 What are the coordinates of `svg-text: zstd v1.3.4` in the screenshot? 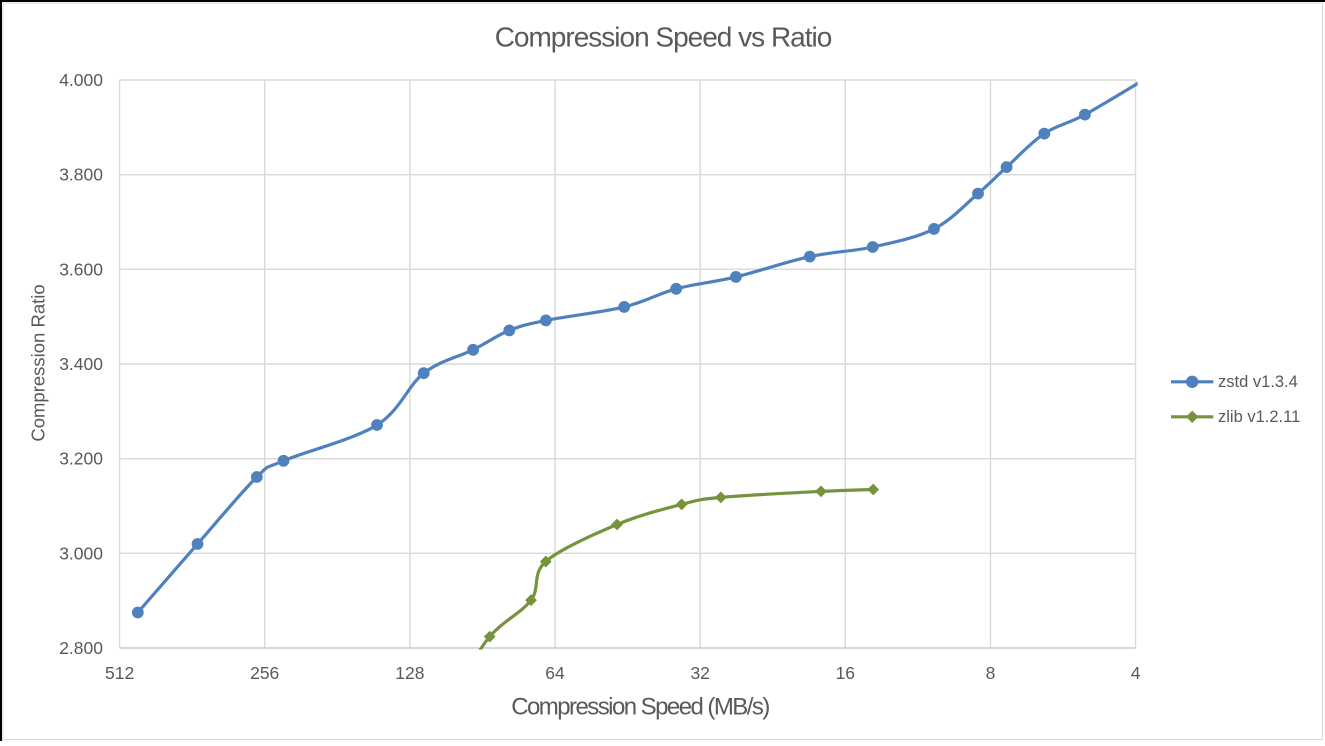 It's located at (1258, 382).